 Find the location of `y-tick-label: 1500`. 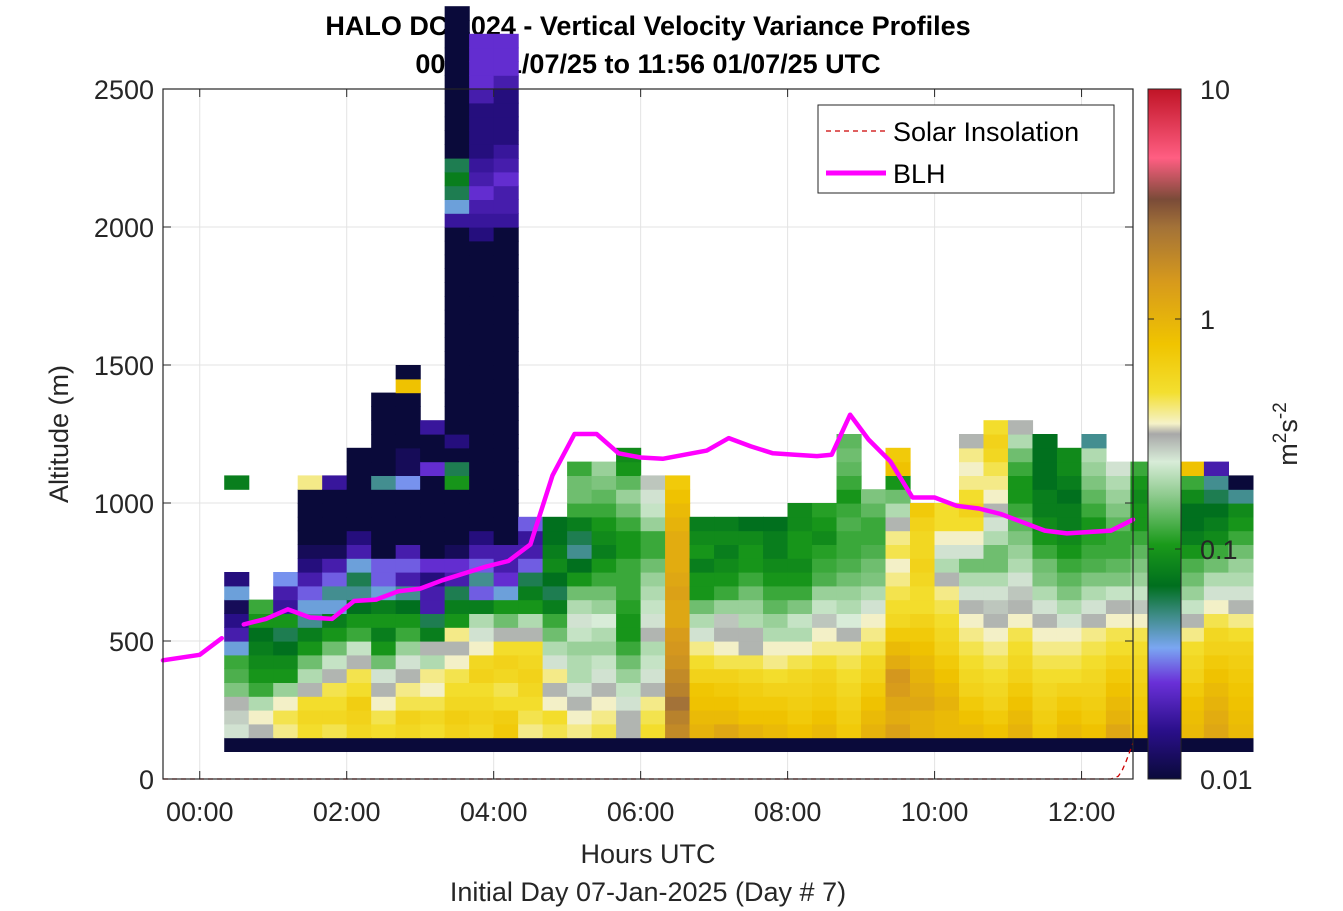

y-tick-label: 1500 is located at coordinates (124, 366).